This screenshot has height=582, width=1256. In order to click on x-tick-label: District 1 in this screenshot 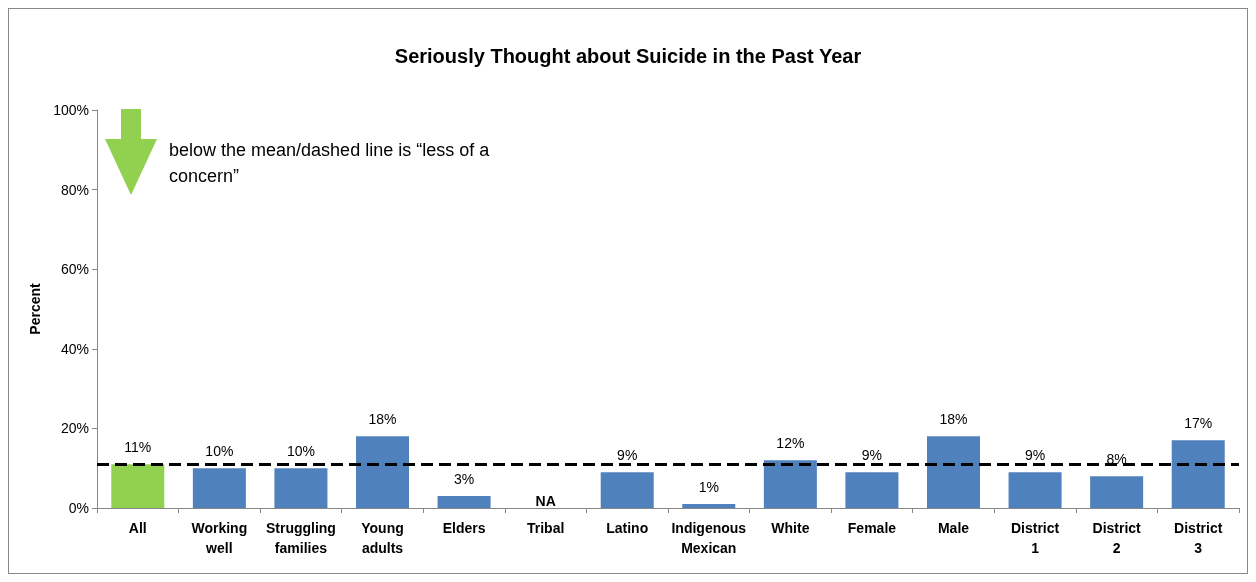, I will do `click(1035, 538)`.